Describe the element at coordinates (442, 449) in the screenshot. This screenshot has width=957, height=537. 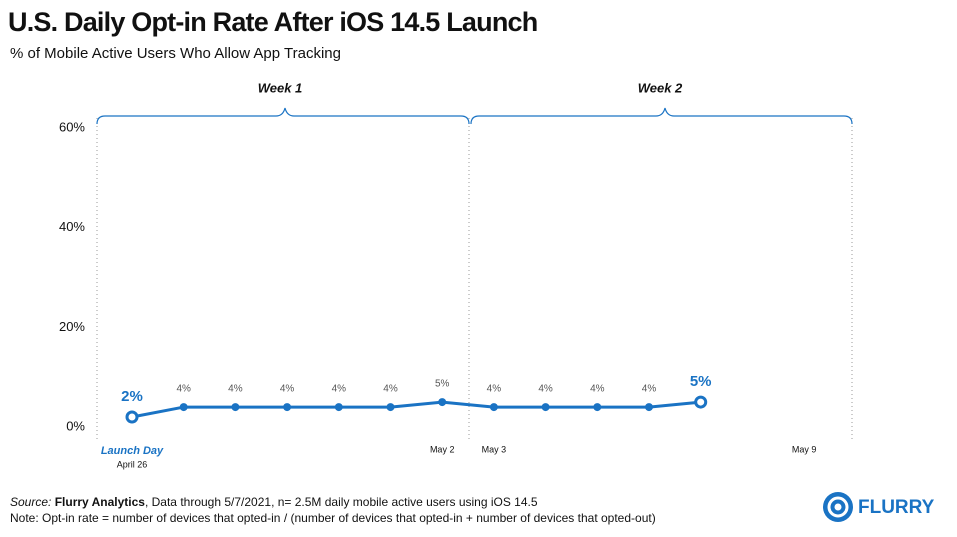
I see `x-tick-label: May 2` at that location.